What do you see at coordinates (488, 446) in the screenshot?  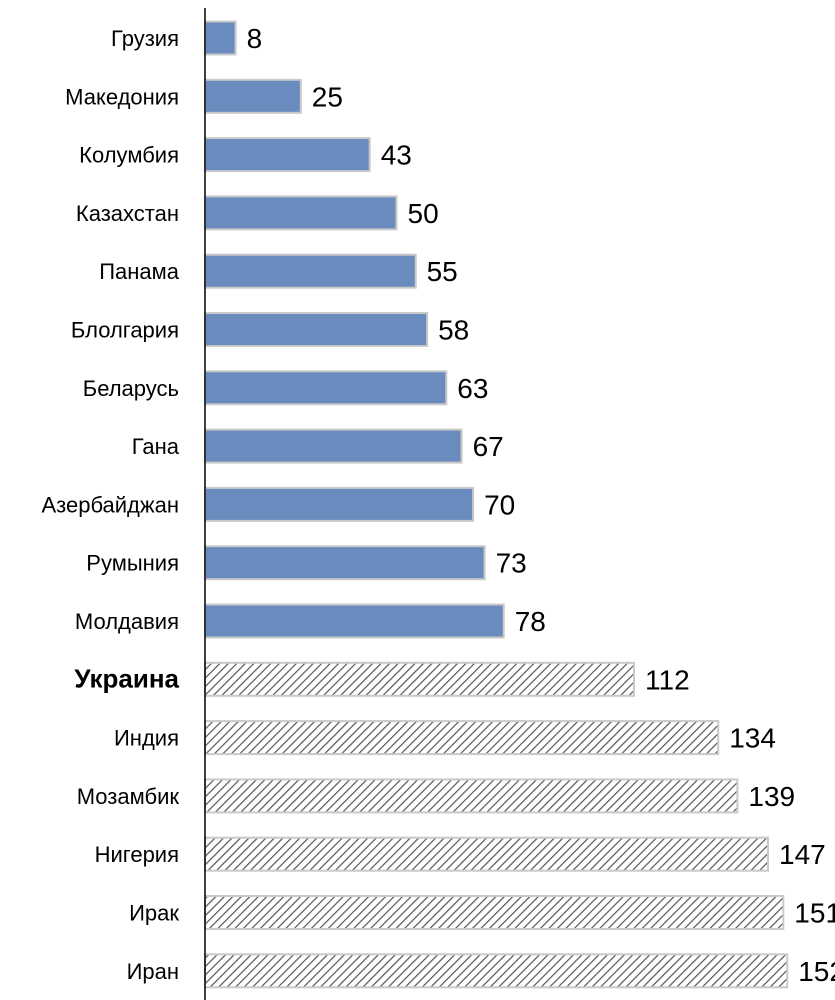 I see `value-label-8: 67` at bounding box center [488, 446].